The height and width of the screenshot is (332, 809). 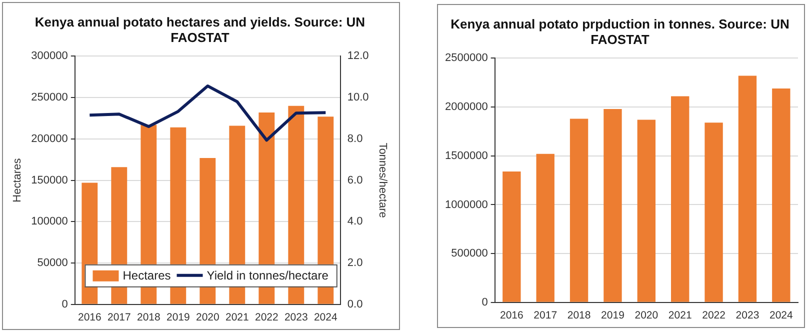 I want to click on y-tick-label: 2000000, so click(x=466, y=107).